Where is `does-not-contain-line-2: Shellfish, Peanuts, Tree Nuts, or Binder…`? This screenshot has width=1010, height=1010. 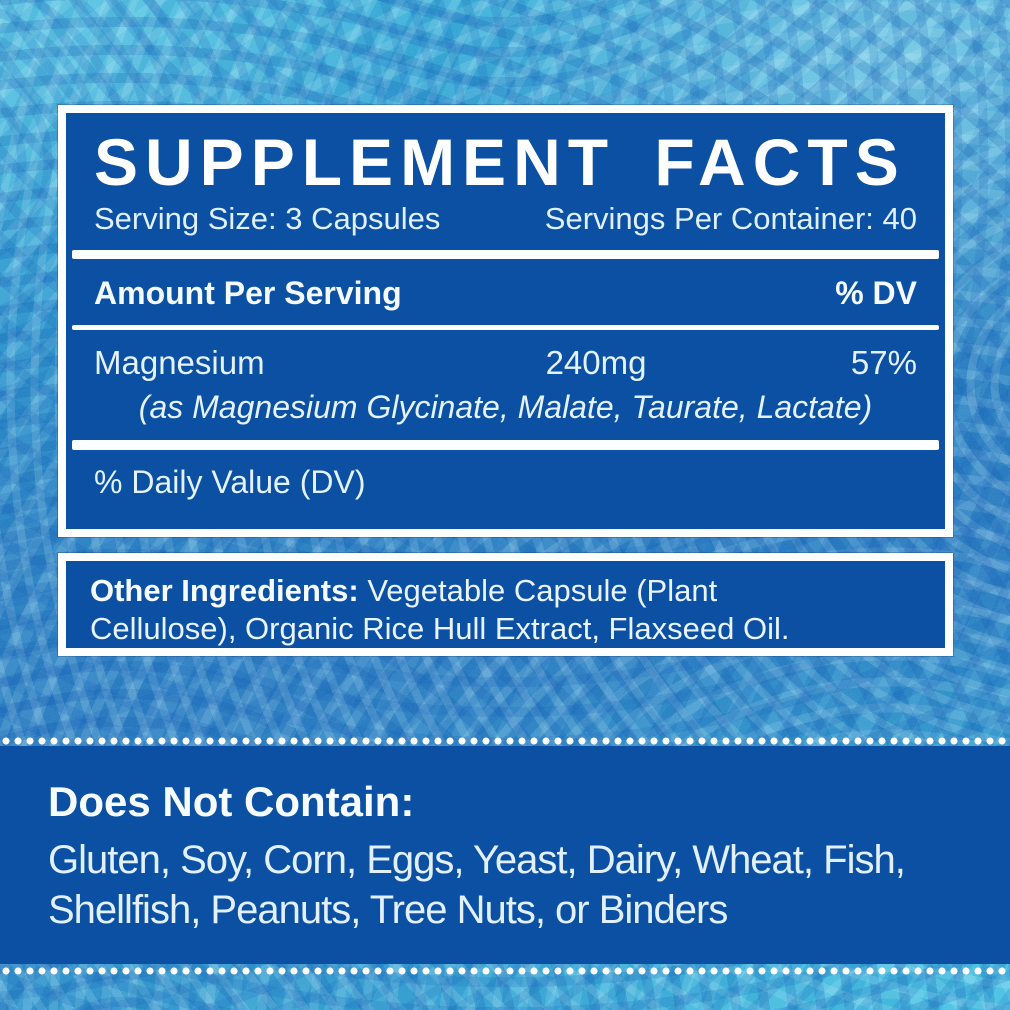 does-not-contain-line-2: Shellfish, Peanuts, Tree Nuts, or Binder… is located at coordinates (388, 910).